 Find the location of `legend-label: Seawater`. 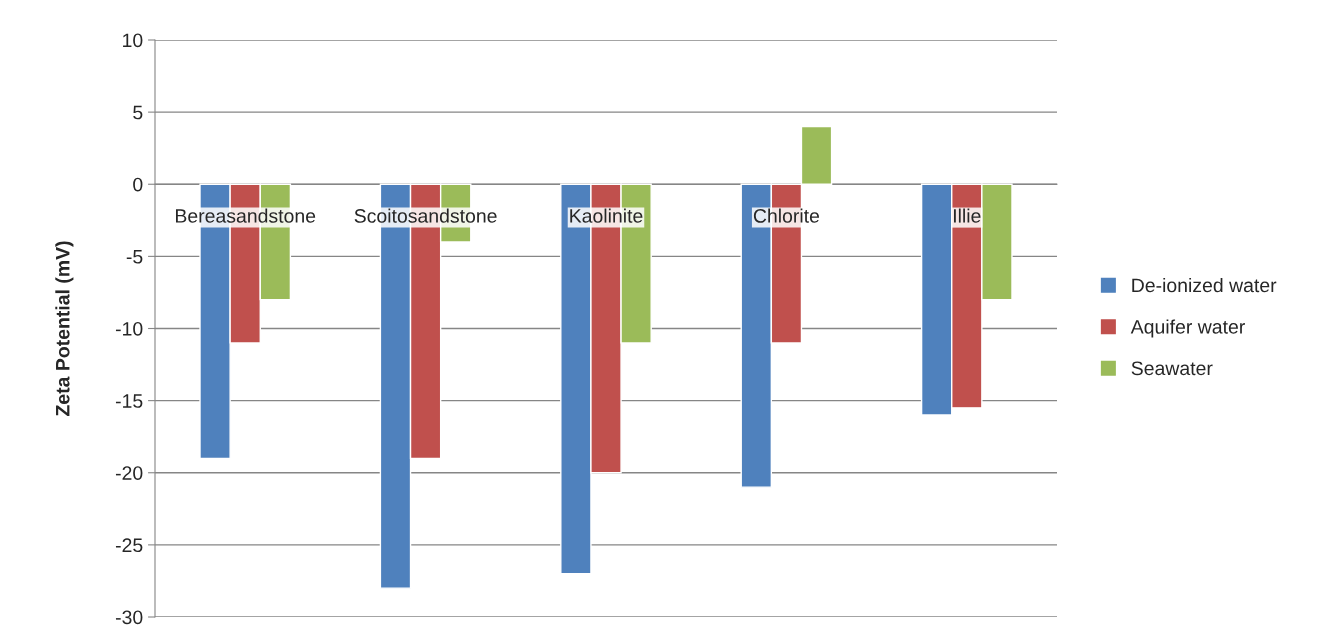

legend-label: Seawater is located at coordinates (1172, 368).